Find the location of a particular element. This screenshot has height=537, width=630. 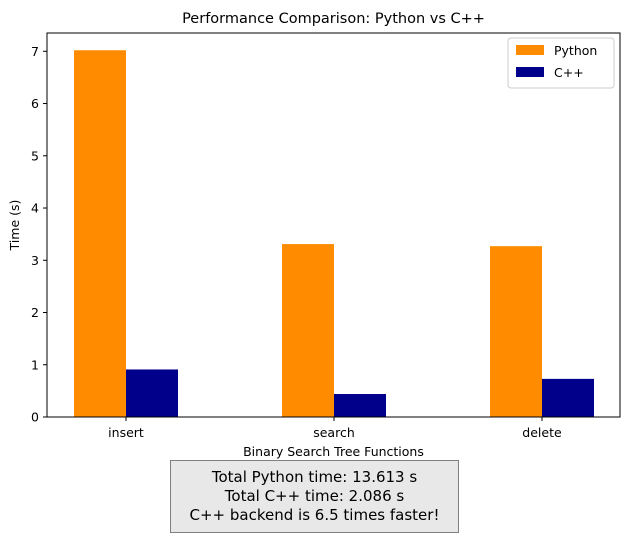

bar-python-insert is located at coordinates (100, 234).